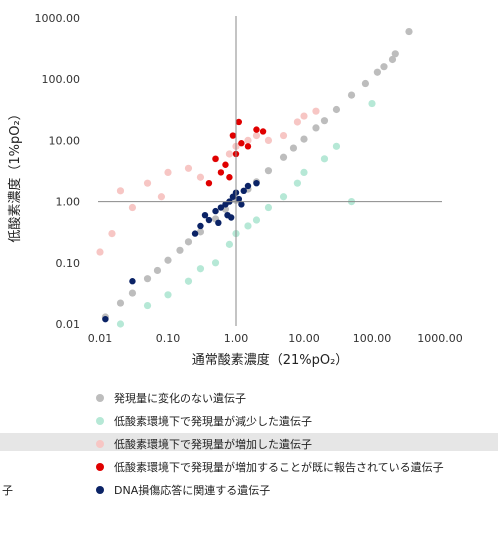 The height and width of the screenshot is (533, 498). I want to click on x-axis-title: 通常酸素濃度（21%pO₂）, so click(270, 360).